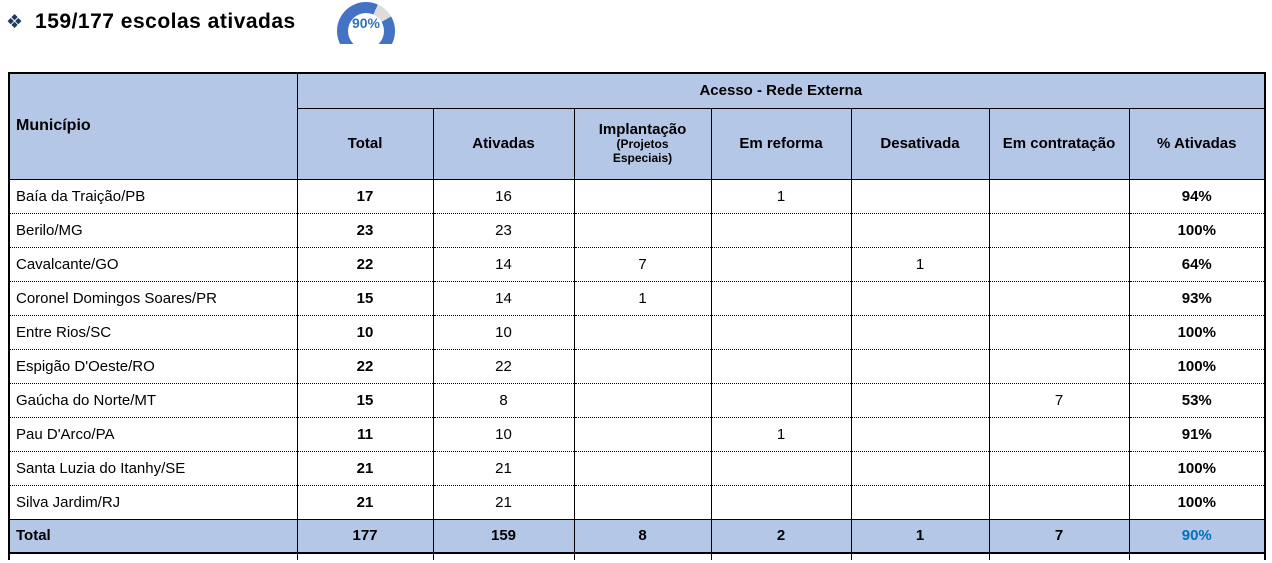  What do you see at coordinates (153, 536) in the screenshot?
I see `total-label-cell: Total` at bounding box center [153, 536].